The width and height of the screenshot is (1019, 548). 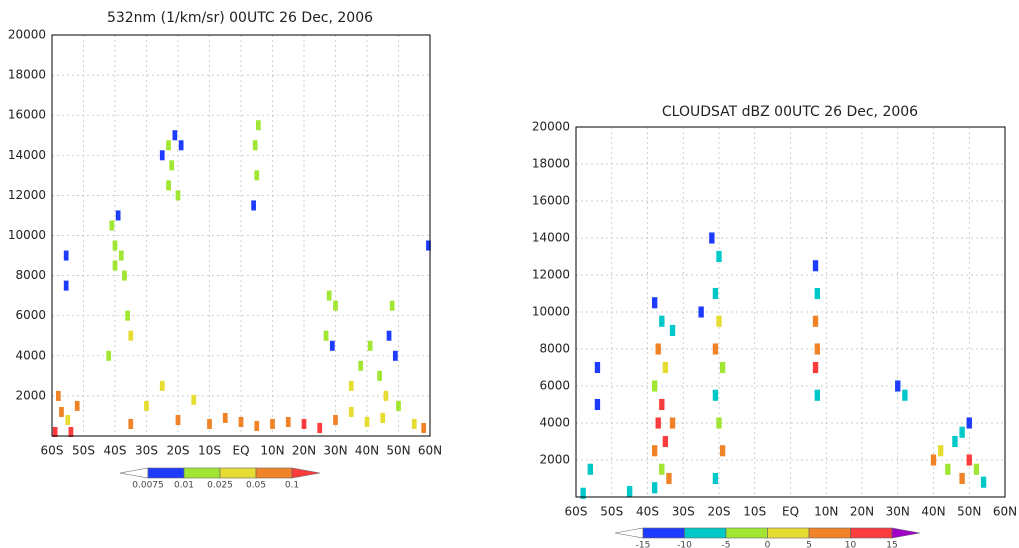 What do you see at coordinates (891, 544) in the screenshot?
I see `colorbar-label: 15` at bounding box center [891, 544].